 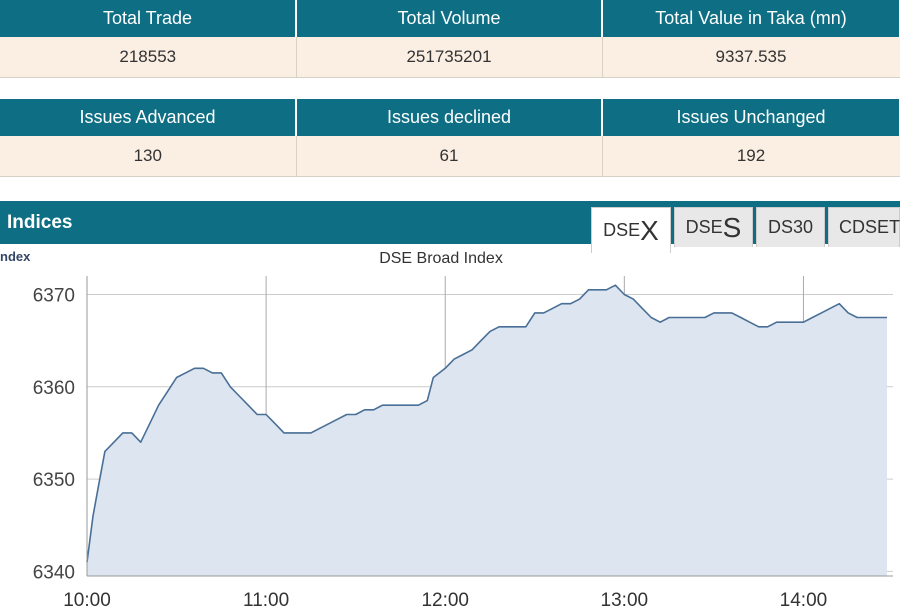 I want to click on issues-unchanged-value: 192, so click(x=751, y=156).